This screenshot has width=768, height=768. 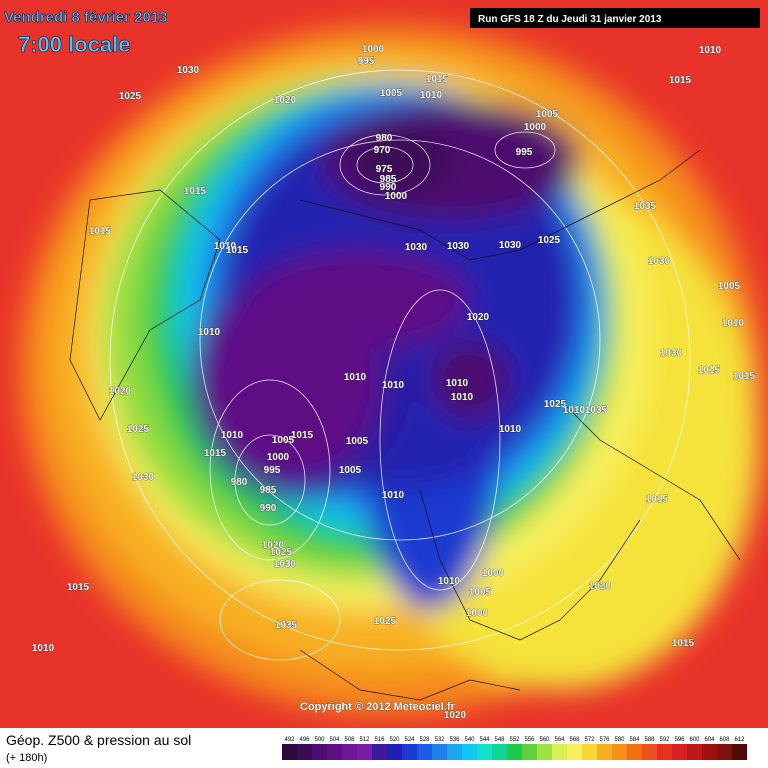 I want to click on scale-label: 588, so click(x=649, y=740).